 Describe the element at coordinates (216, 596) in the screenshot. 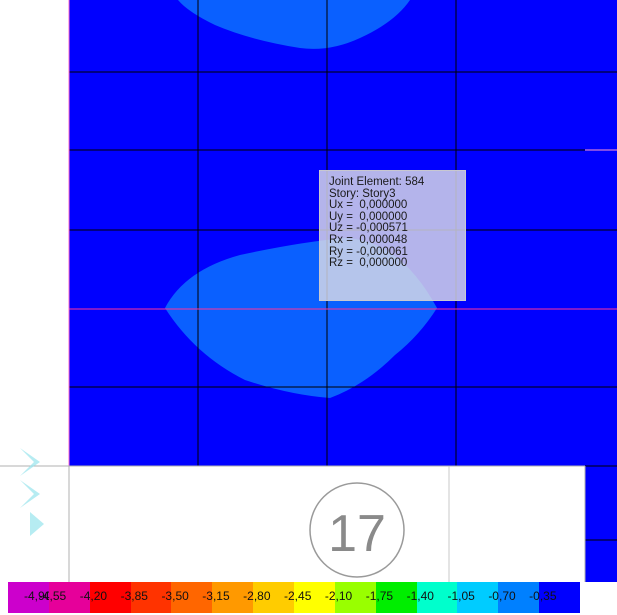

I see `legend-label: -3,15` at that location.